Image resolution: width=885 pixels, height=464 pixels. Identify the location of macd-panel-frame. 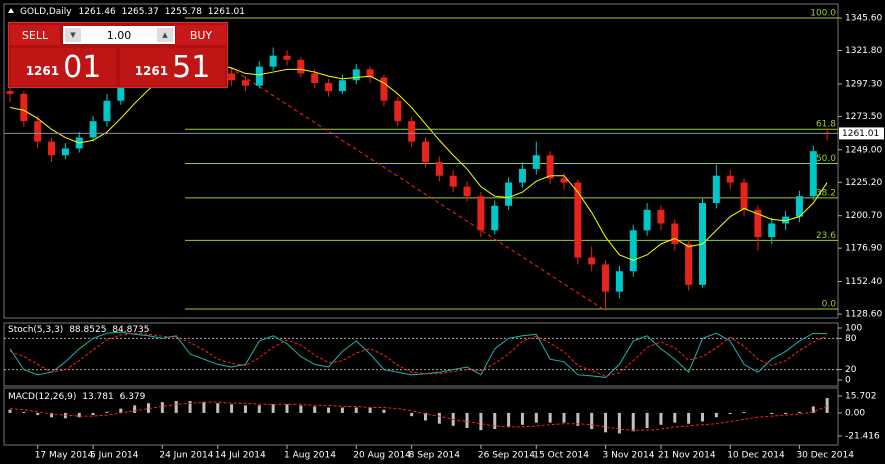
(421, 416).